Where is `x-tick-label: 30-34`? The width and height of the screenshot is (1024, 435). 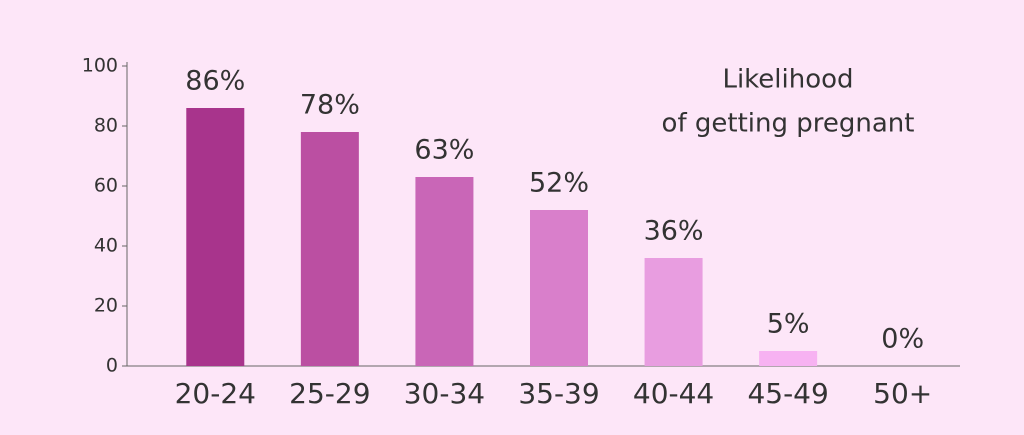 x-tick-label: 30-34 is located at coordinates (444, 393).